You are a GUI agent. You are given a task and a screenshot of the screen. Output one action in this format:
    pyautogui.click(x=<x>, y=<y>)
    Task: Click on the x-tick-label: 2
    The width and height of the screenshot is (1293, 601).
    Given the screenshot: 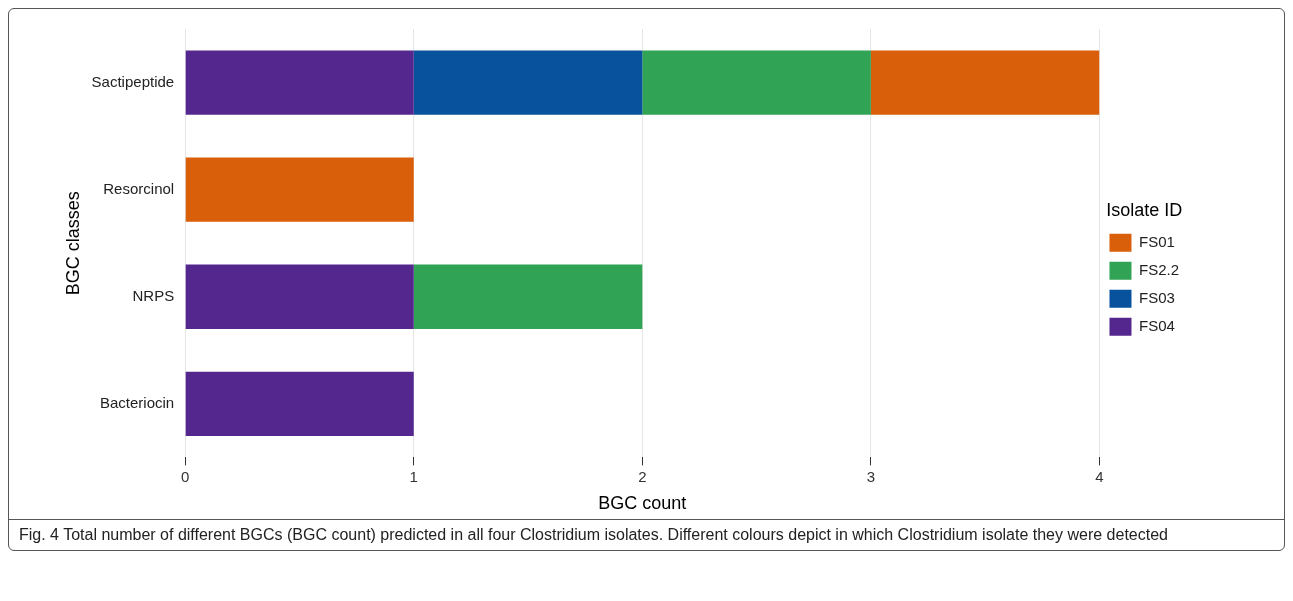 What is the action you would take?
    pyautogui.click(x=642, y=476)
    